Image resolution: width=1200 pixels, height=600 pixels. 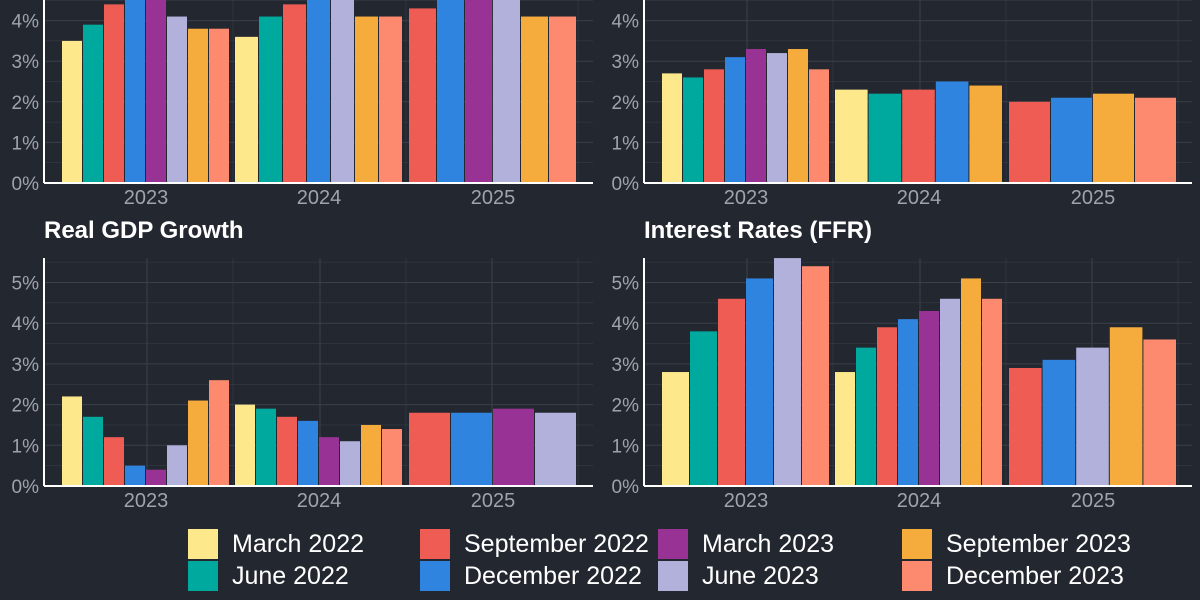 I want to click on chart-title: Interest Rates (FFR), so click(x=758, y=230).